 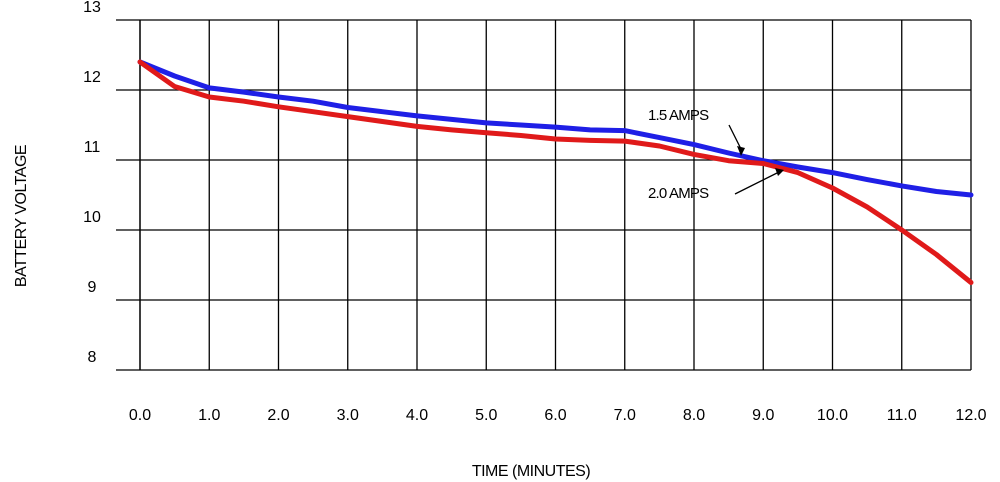 What do you see at coordinates (92, 287) in the screenshot?
I see `y-tick-label: 9` at bounding box center [92, 287].